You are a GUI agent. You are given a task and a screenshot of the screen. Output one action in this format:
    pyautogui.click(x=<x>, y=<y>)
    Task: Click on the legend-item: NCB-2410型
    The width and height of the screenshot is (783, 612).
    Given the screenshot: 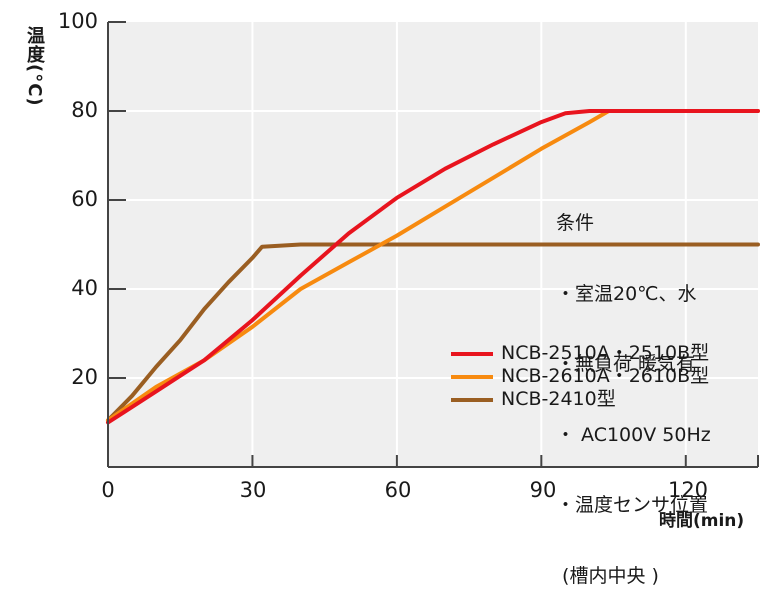 What is the action you would take?
    pyautogui.click(x=580, y=399)
    